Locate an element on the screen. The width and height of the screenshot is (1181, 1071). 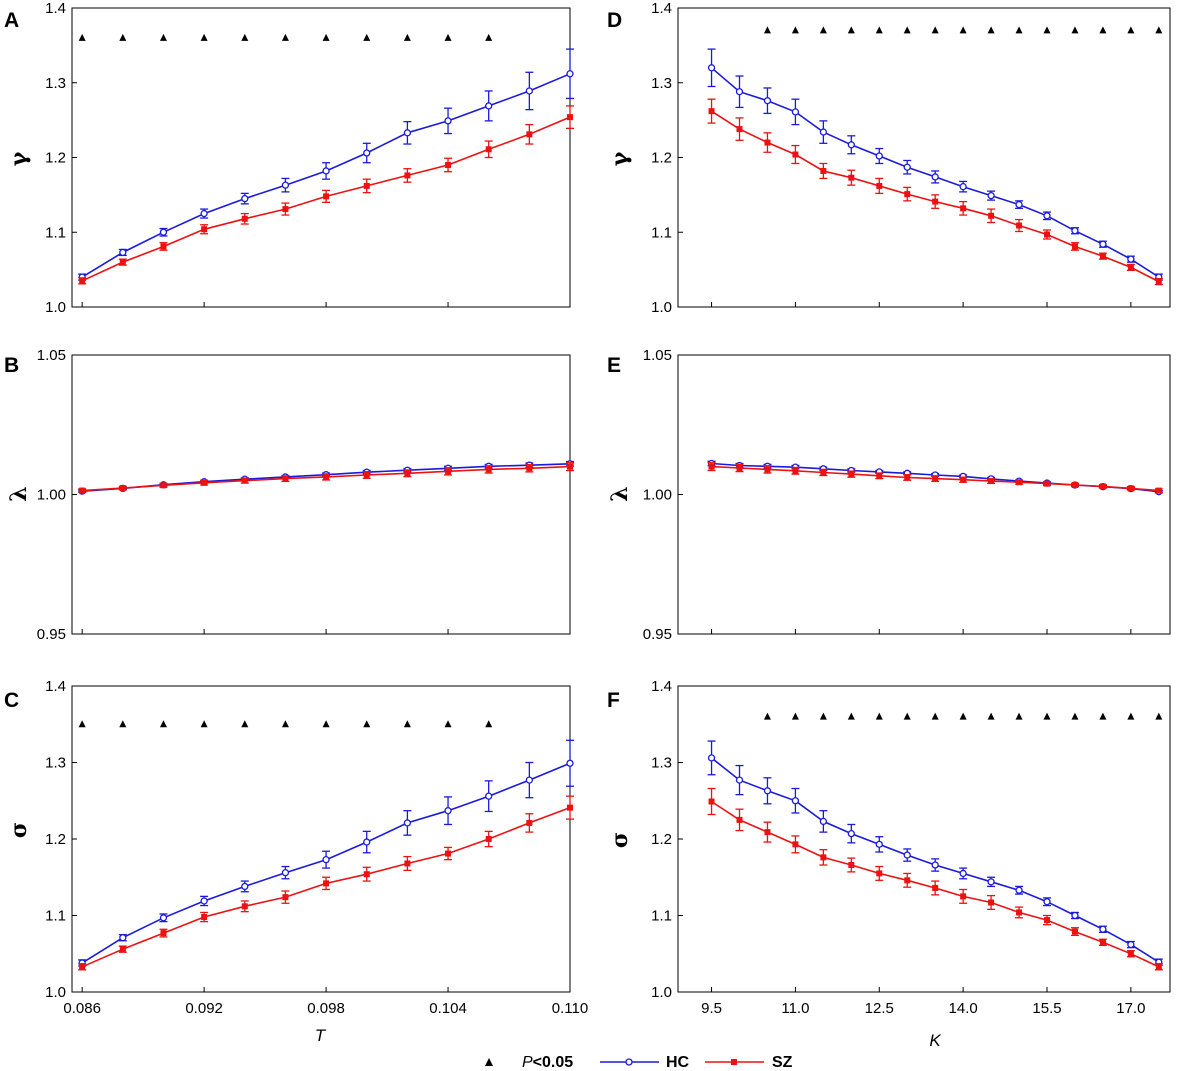
y-tick-label-d: 1.1 is located at coordinates (661, 232).